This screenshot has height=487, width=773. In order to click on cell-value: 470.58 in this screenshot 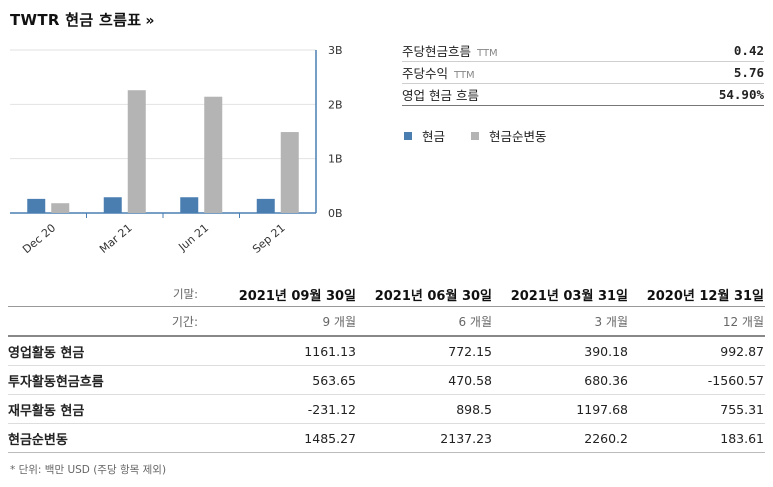, I will do `click(470, 380)`.